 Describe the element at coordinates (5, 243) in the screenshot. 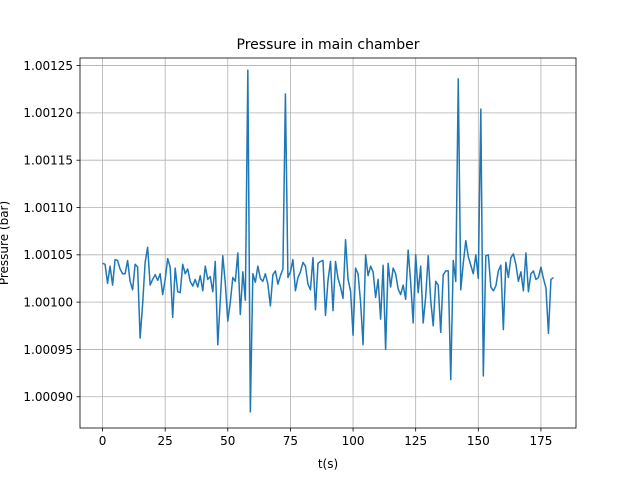

I see `y-axis-label: Pressure (bar)` at that location.